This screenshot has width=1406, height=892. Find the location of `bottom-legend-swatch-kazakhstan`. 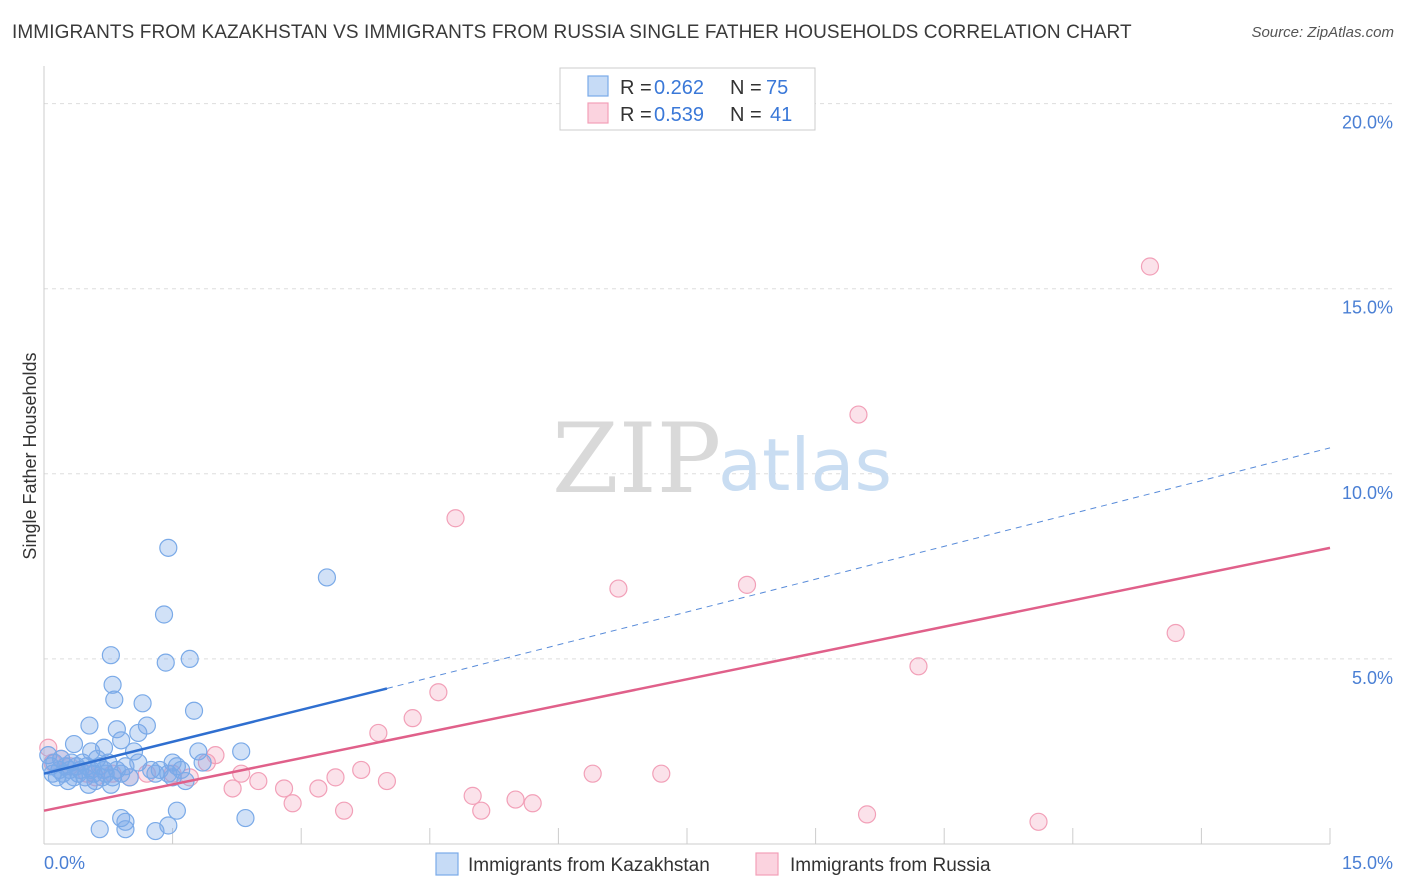

bottom-legend-swatch-kazakhstan is located at coordinates (447, 864).